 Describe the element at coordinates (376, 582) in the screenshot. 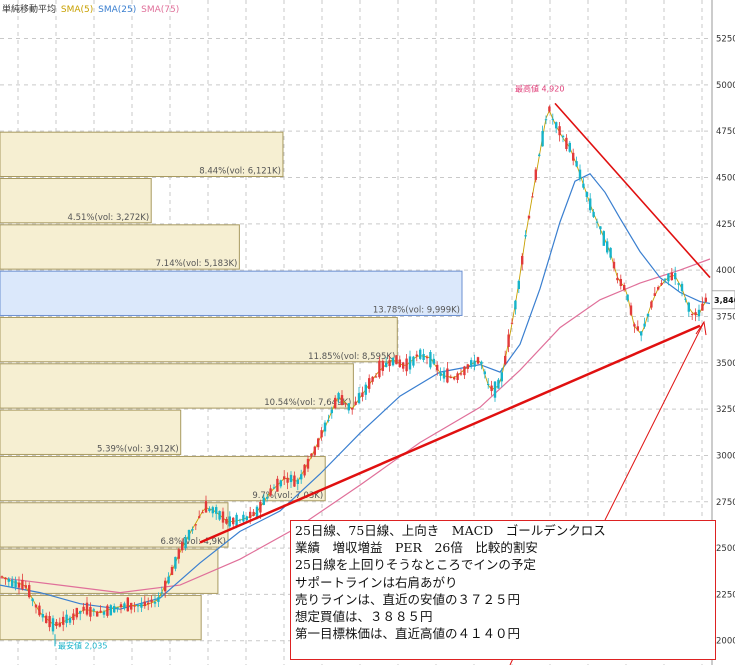

I see `note-line: サポートラインは右肩あがり` at that location.